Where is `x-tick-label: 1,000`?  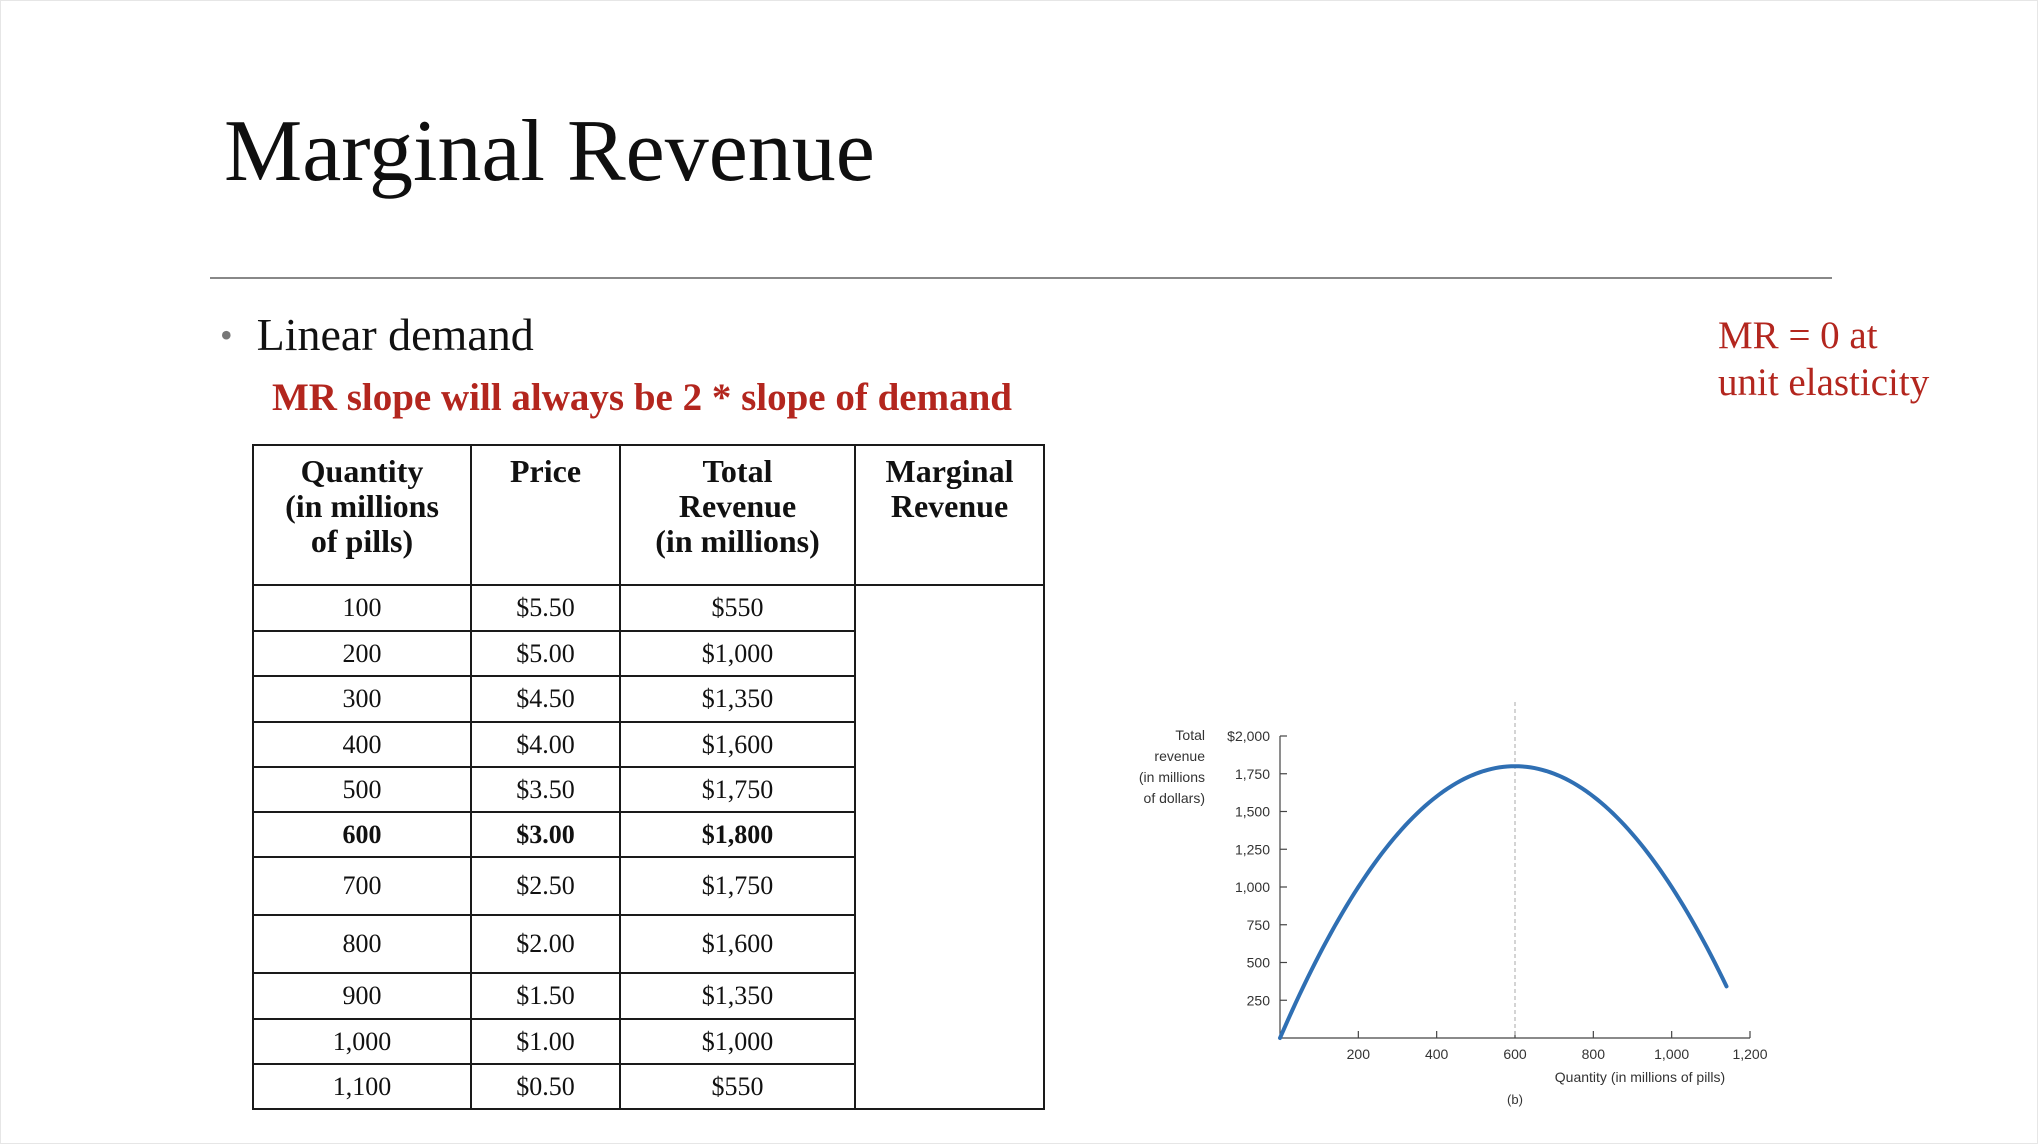 x-tick-label: 1,000 is located at coordinates (1671, 1054).